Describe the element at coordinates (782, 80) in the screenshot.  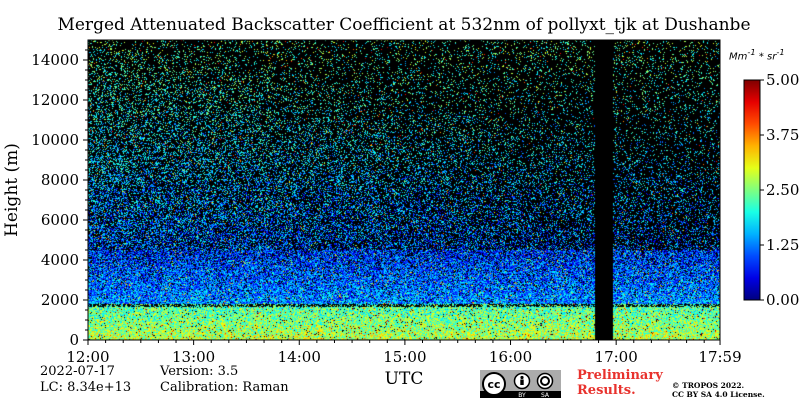
I see `colorbar-tick-label: 5.00` at that location.